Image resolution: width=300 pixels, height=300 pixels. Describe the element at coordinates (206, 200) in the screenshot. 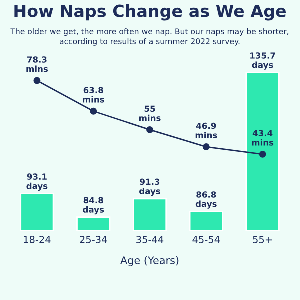

I see `data-label: 86.8 days` at that location.